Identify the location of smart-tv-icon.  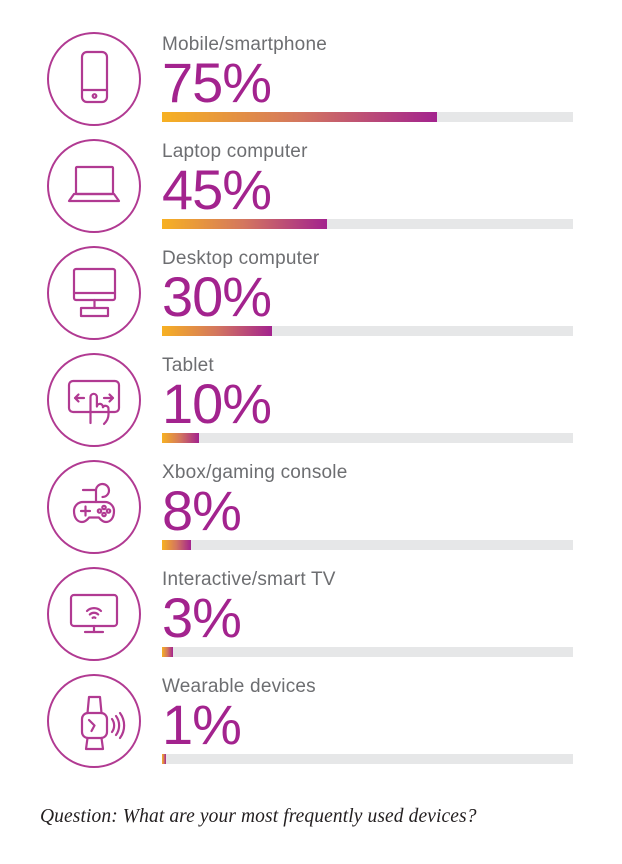
(94, 613).